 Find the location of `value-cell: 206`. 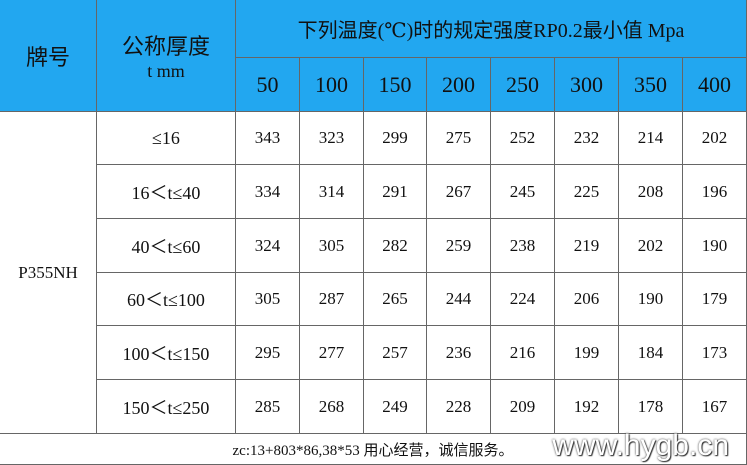

value-cell: 206 is located at coordinates (587, 299).